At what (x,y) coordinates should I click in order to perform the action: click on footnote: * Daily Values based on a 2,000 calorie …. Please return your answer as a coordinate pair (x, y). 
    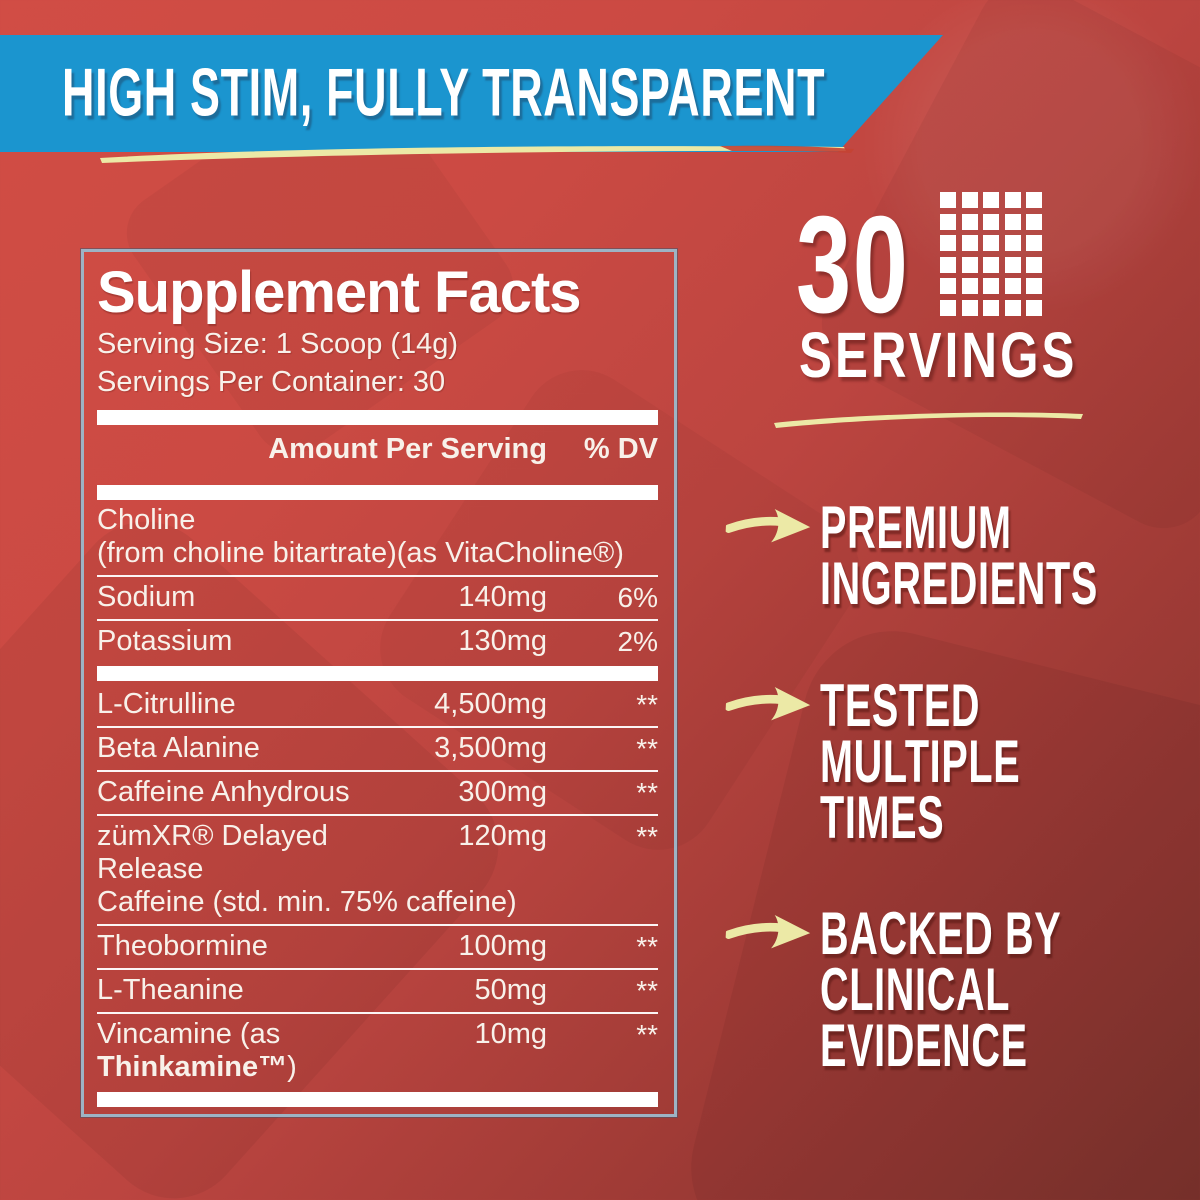
    Looking at the image, I should click on (377, 1113).